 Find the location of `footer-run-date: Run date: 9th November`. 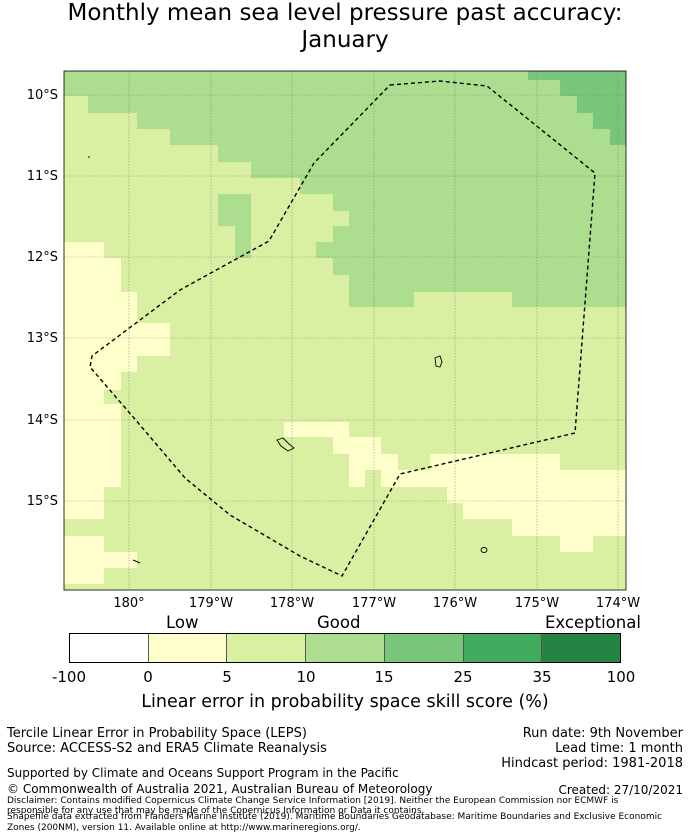

footer-run-date: Run date: 9th November is located at coordinates (602, 733).